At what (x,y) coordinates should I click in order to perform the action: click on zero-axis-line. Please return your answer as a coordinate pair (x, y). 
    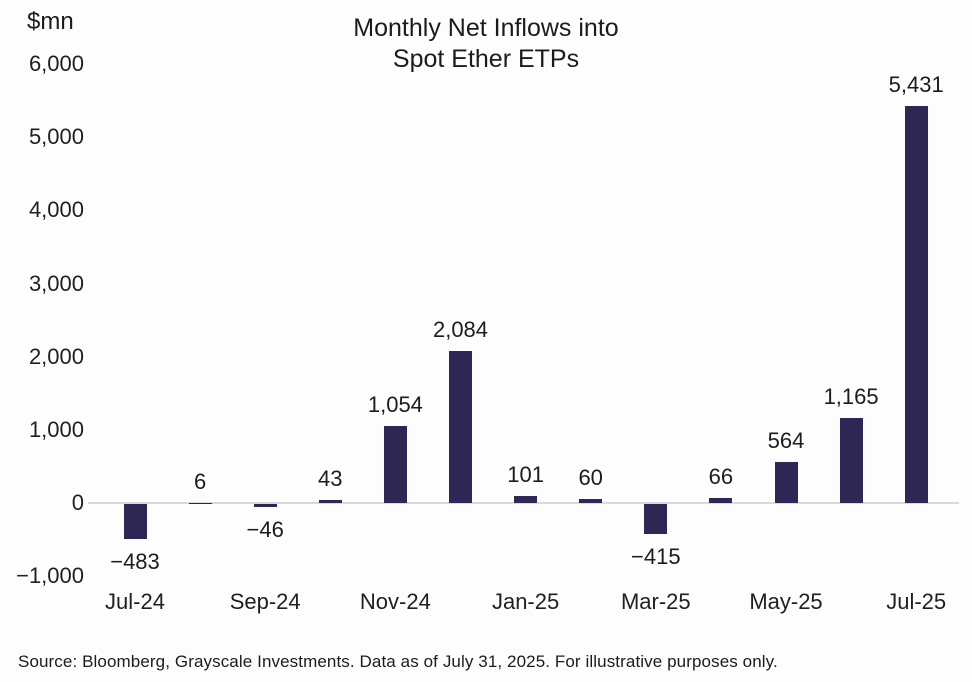
    Looking at the image, I should click on (523, 503).